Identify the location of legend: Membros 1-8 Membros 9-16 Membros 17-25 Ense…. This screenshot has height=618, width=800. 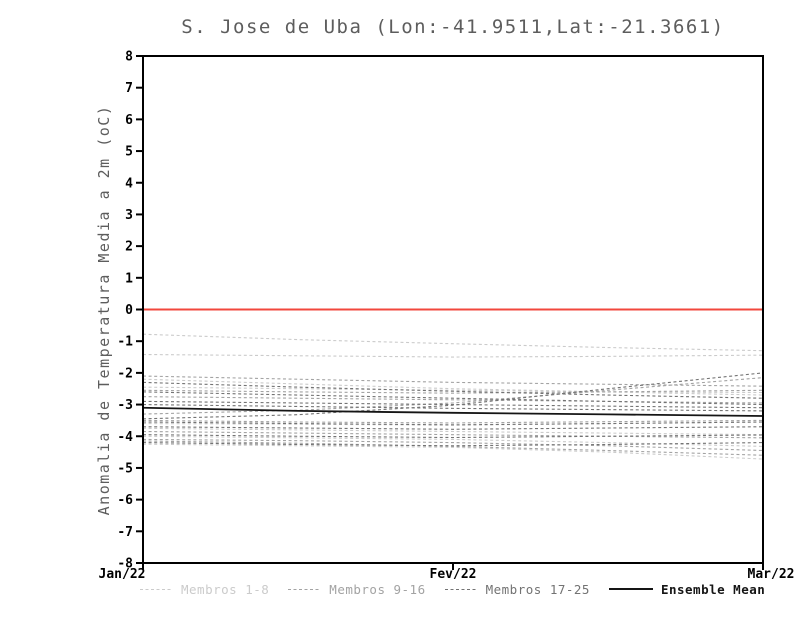
(452, 589).